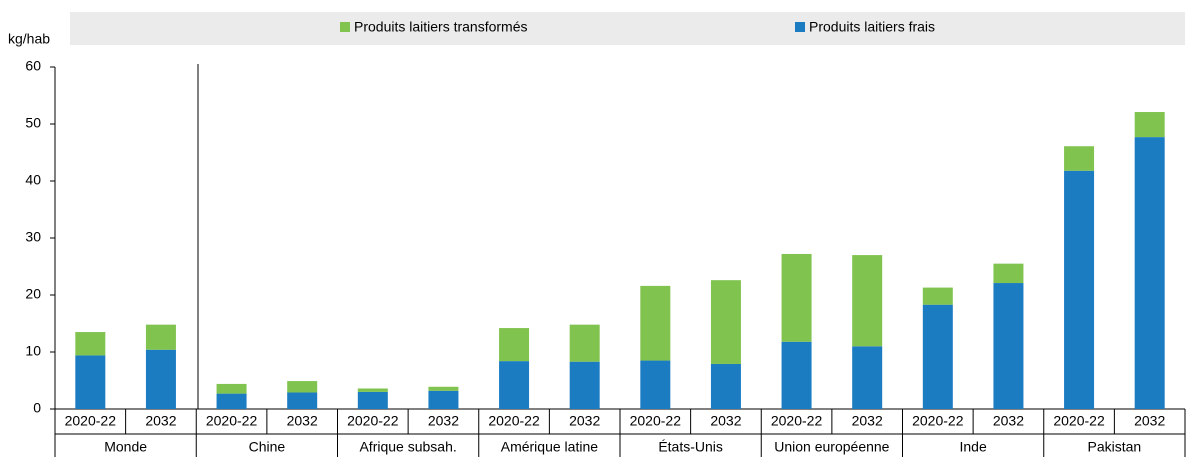  I want to click on group-label: Monde, so click(125, 447).